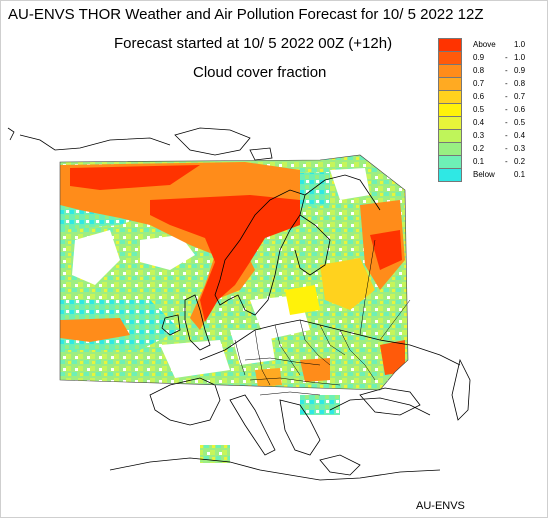 This screenshot has height=518, width=548. Describe the element at coordinates (479, 83) in the screenshot. I see `legend-low: 0.7` at that location.